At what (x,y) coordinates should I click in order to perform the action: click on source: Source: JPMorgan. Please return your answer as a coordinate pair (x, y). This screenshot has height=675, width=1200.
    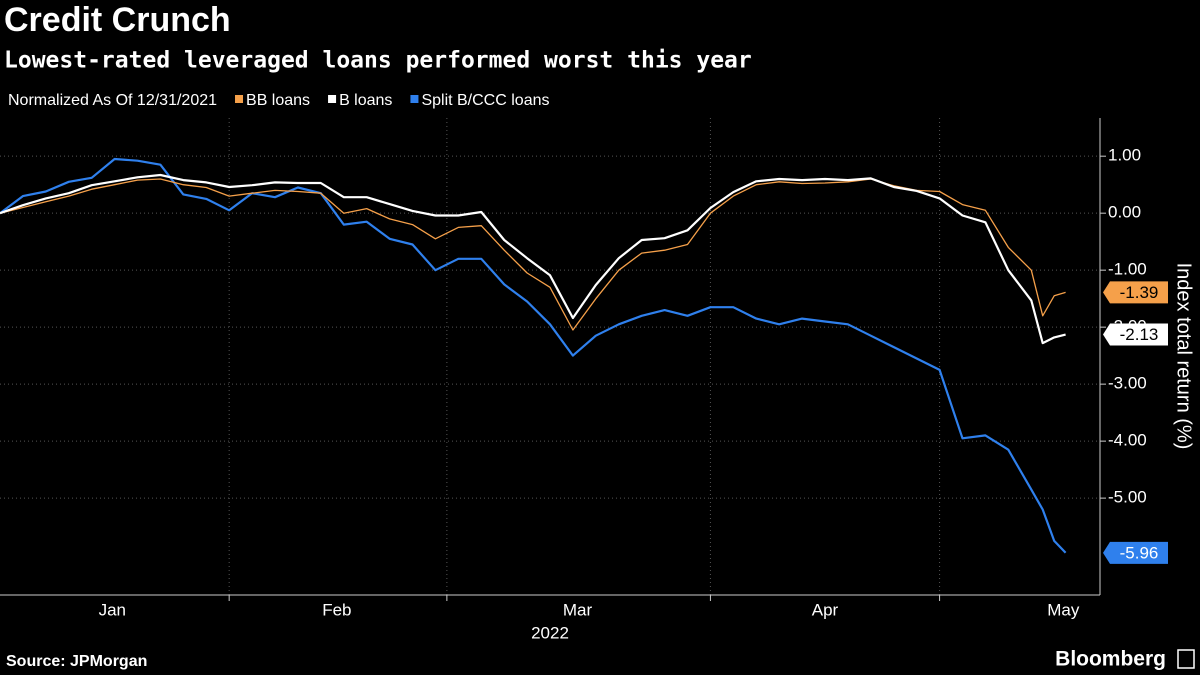
    Looking at the image, I should click on (76, 661).